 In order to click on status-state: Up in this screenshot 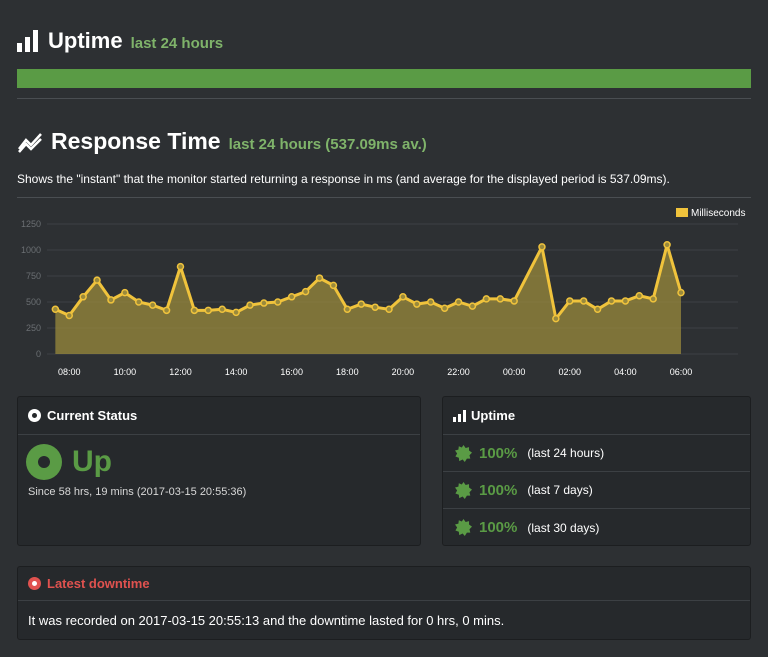, I will do `click(92, 461)`.